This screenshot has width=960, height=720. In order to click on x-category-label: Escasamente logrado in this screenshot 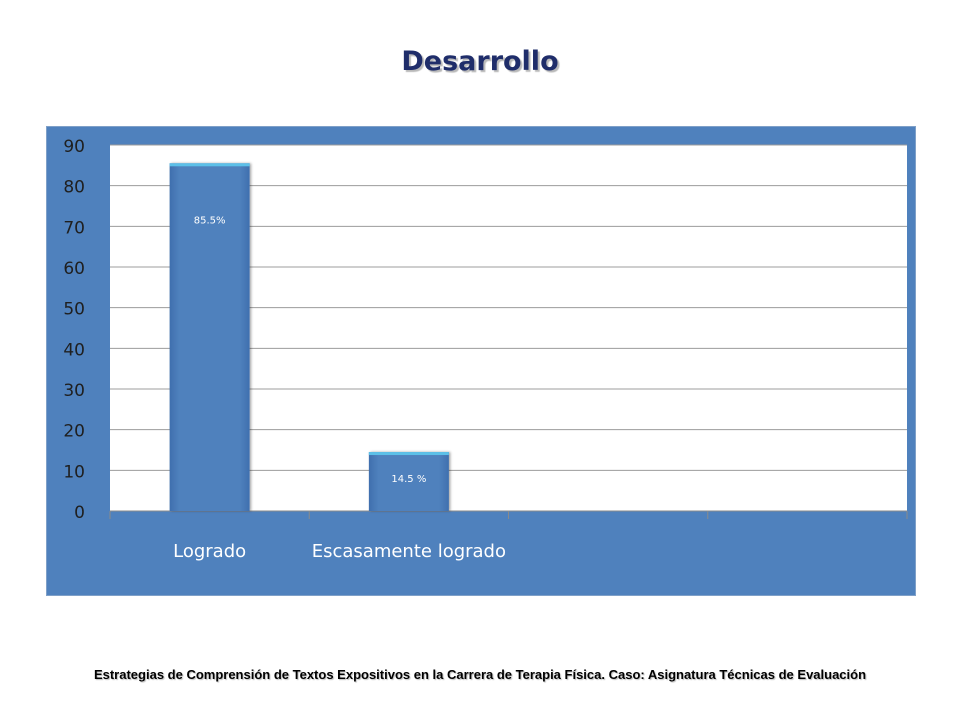, I will do `click(409, 551)`.